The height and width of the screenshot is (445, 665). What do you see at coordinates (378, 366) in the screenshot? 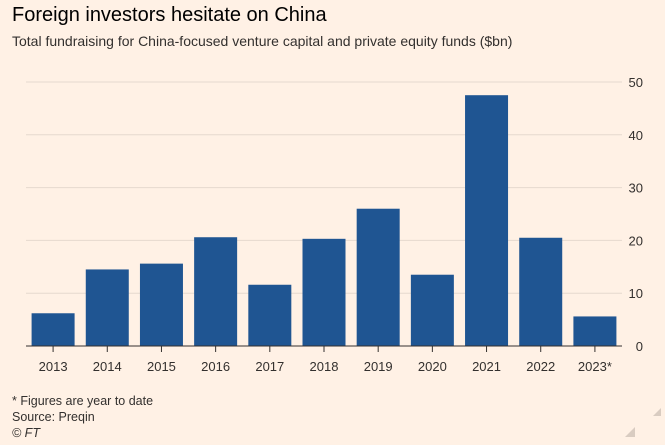
I see `x-tick-label: 2019` at bounding box center [378, 366].